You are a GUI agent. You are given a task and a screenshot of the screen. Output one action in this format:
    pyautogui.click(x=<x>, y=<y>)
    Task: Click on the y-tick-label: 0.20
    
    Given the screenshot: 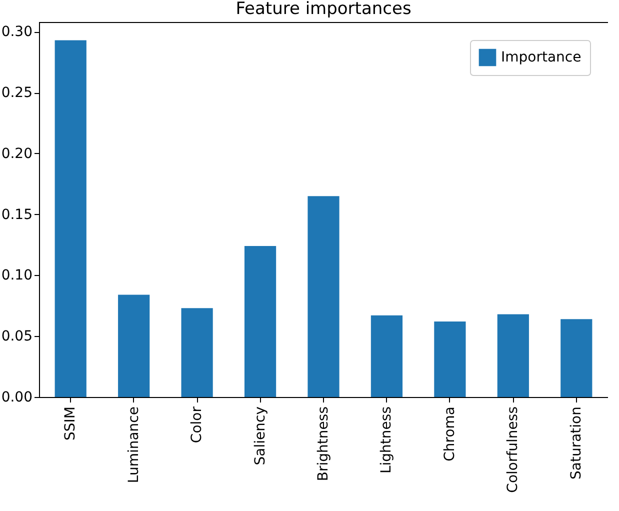 What is the action you would take?
    pyautogui.click(x=16, y=154)
    